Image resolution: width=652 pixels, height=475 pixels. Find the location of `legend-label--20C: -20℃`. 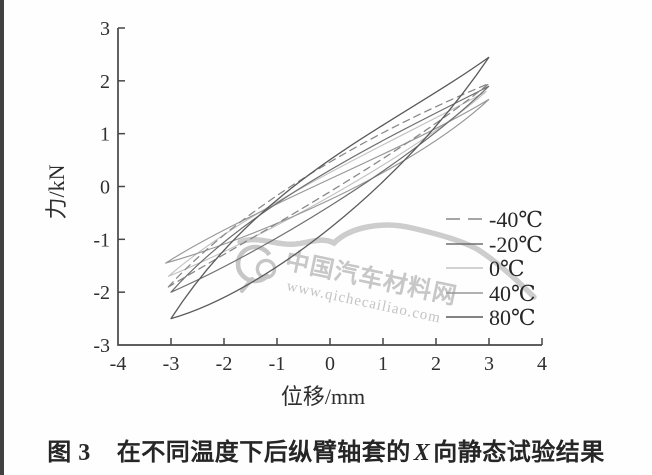

legend-label--20C: -20℃ is located at coordinates (516, 244).